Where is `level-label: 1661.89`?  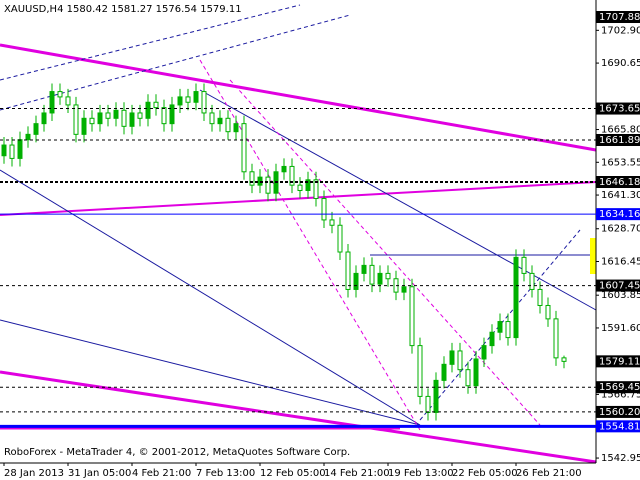
level-label: 1661.89 is located at coordinates (619, 140).